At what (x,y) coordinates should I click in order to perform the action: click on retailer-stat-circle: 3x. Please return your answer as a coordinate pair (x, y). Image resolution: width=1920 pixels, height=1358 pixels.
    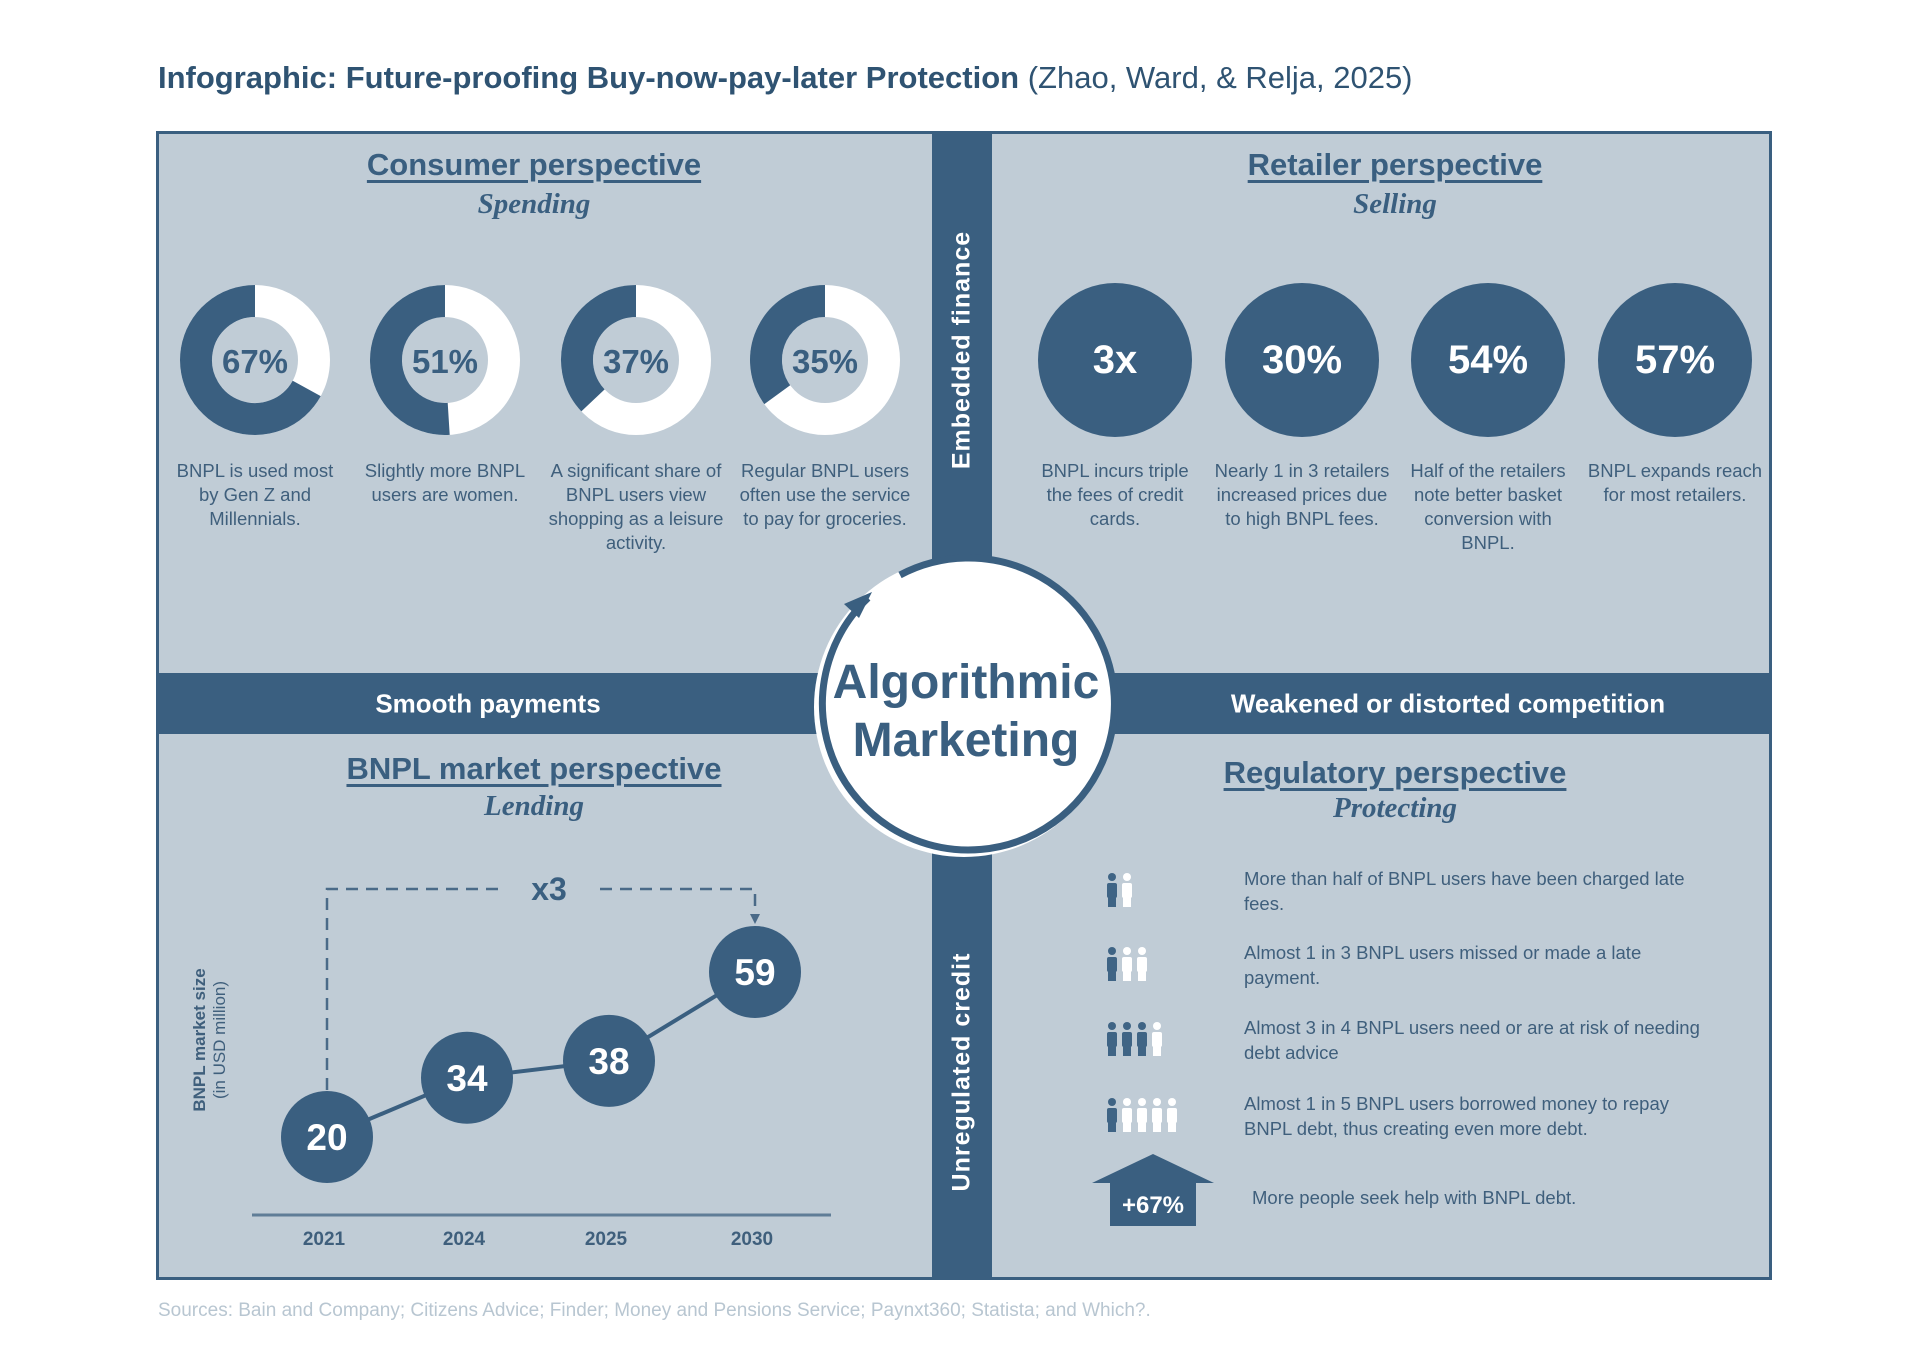
    Looking at the image, I should click on (1115, 360).